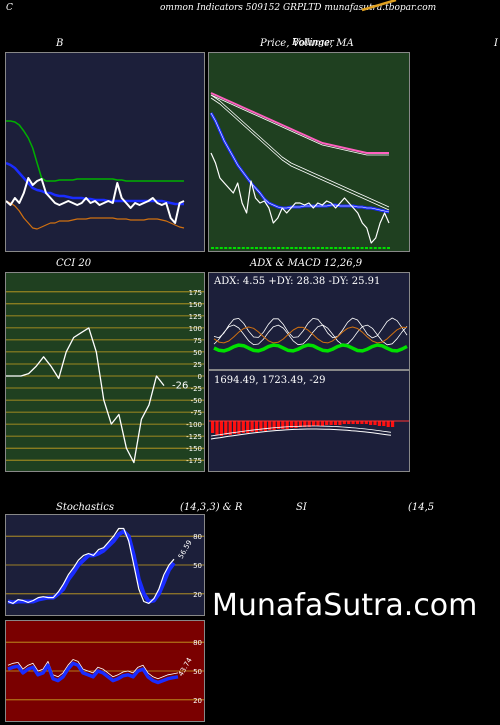  Describe the element at coordinates (185, 667) in the screenshot. I see `si-current-label: 43.74` at that location.